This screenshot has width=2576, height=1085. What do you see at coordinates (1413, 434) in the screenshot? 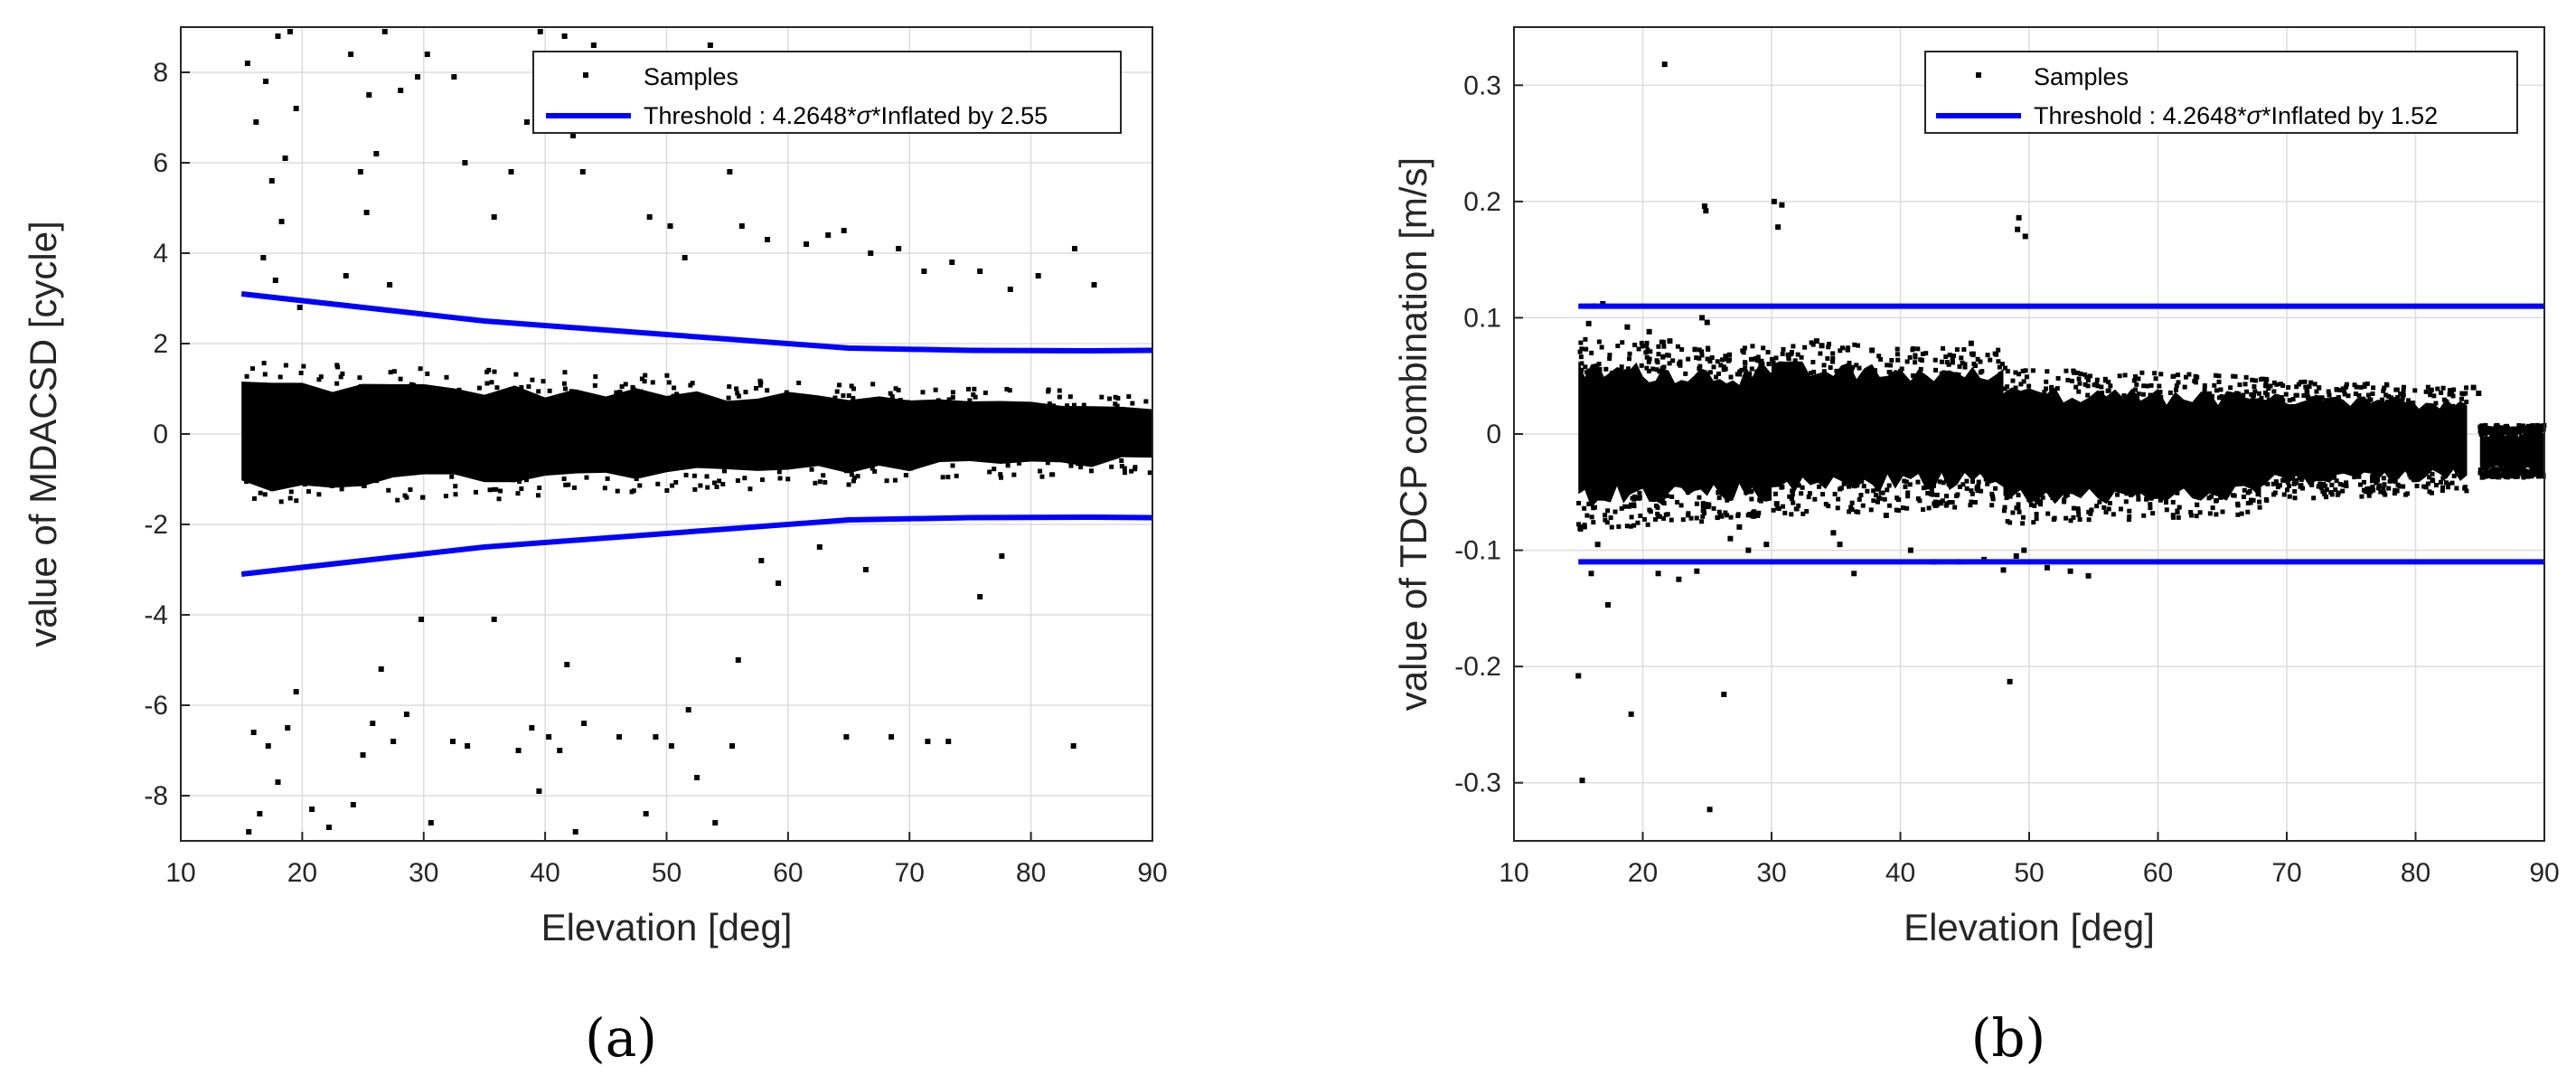
I see `y-axis-label-b: value of TDCP combination [m/s]` at bounding box center [1413, 434].